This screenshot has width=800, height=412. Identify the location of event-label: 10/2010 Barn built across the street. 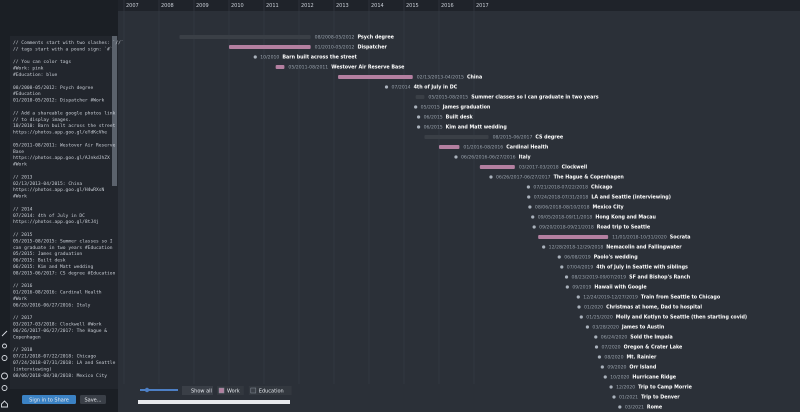
(308, 58).